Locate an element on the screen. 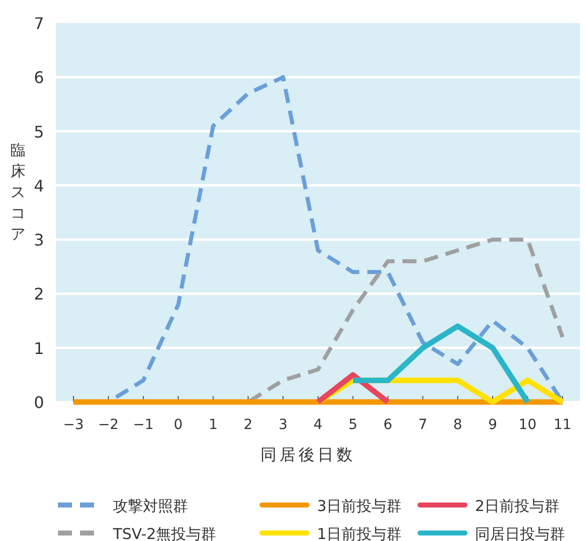 The image size is (586, 541). x-tick-label: 11 is located at coordinates (563, 425).